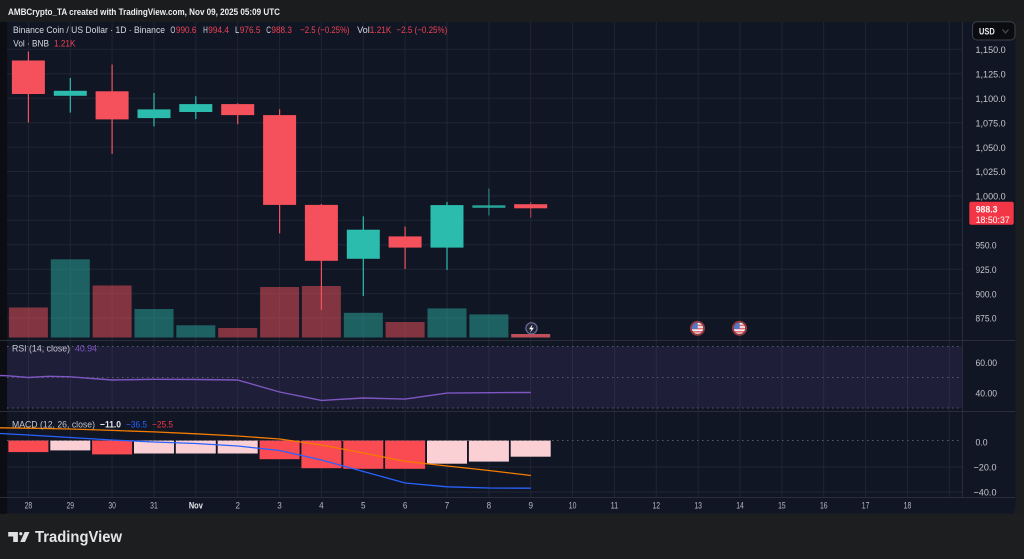 The height and width of the screenshot is (559, 1024). I want to click on svg-text: 29, so click(70, 506).